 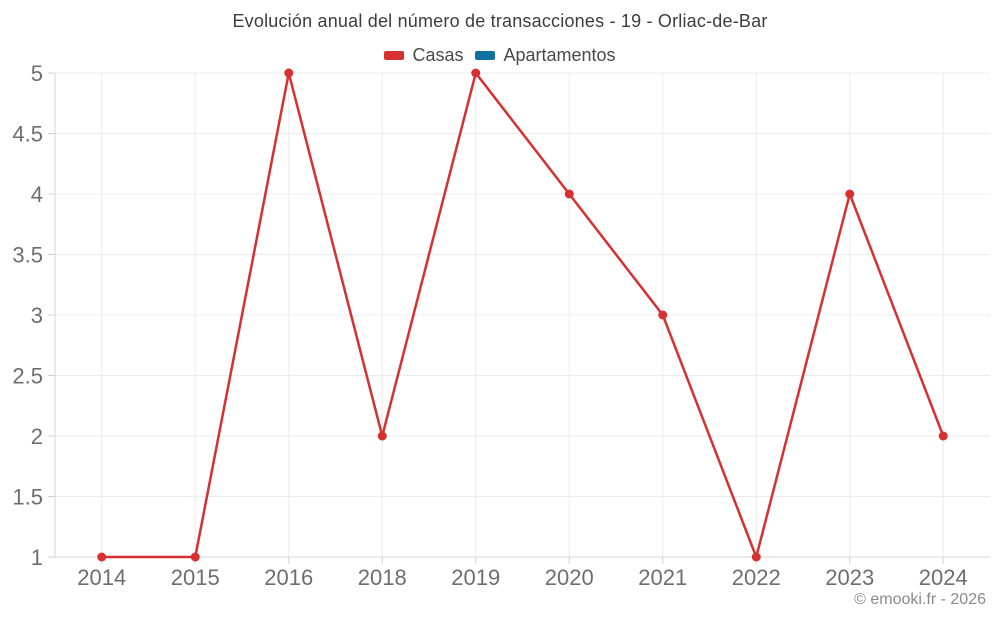 What do you see at coordinates (27, 497) in the screenshot?
I see `y-tick-label: 1.5` at bounding box center [27, 497].